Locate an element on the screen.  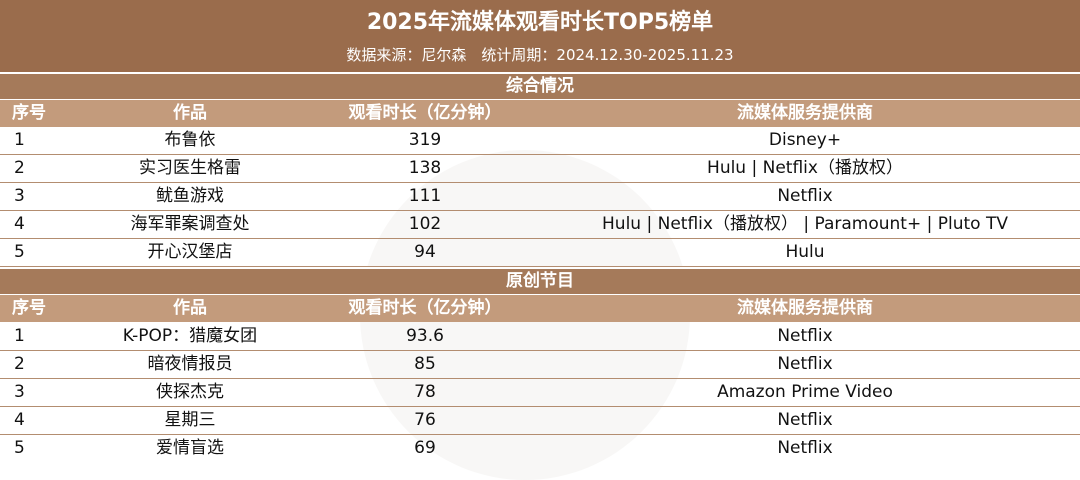
time-cell: 93.6 is located at coordinates (425, 336).